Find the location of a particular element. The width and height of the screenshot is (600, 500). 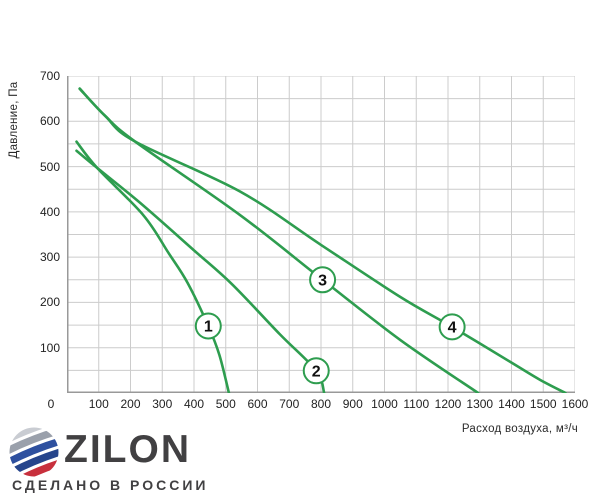

x-axis-title: Расход воздуха, м³/ч is located at coordinates (519, 429).